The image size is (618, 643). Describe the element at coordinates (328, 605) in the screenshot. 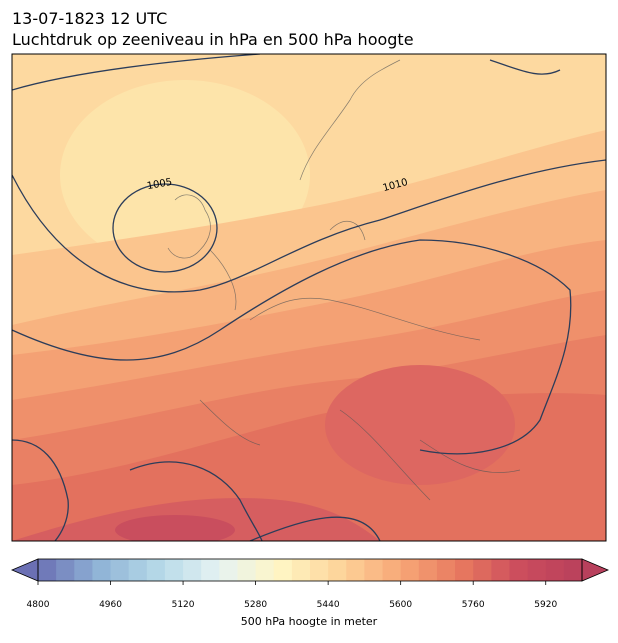

I see `colorbar-tick-label: 5440` at that location.